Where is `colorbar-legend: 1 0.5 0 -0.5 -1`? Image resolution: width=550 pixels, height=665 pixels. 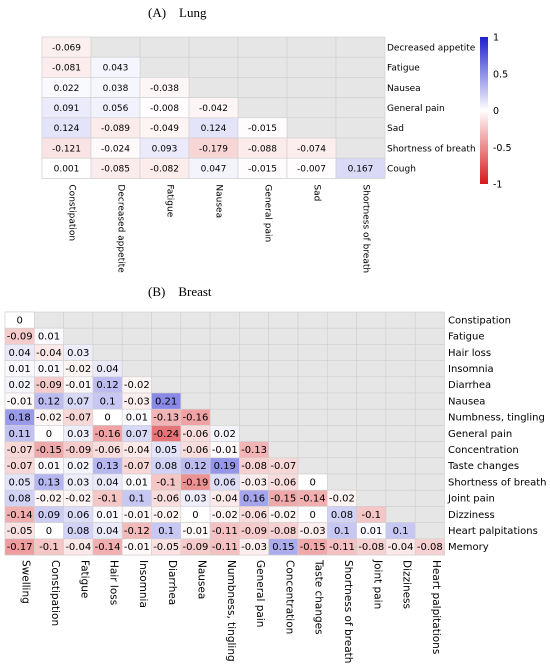
colorbar-legend: 1 0.5 0 -0.5 -1 is located at coordinates (496, 112).